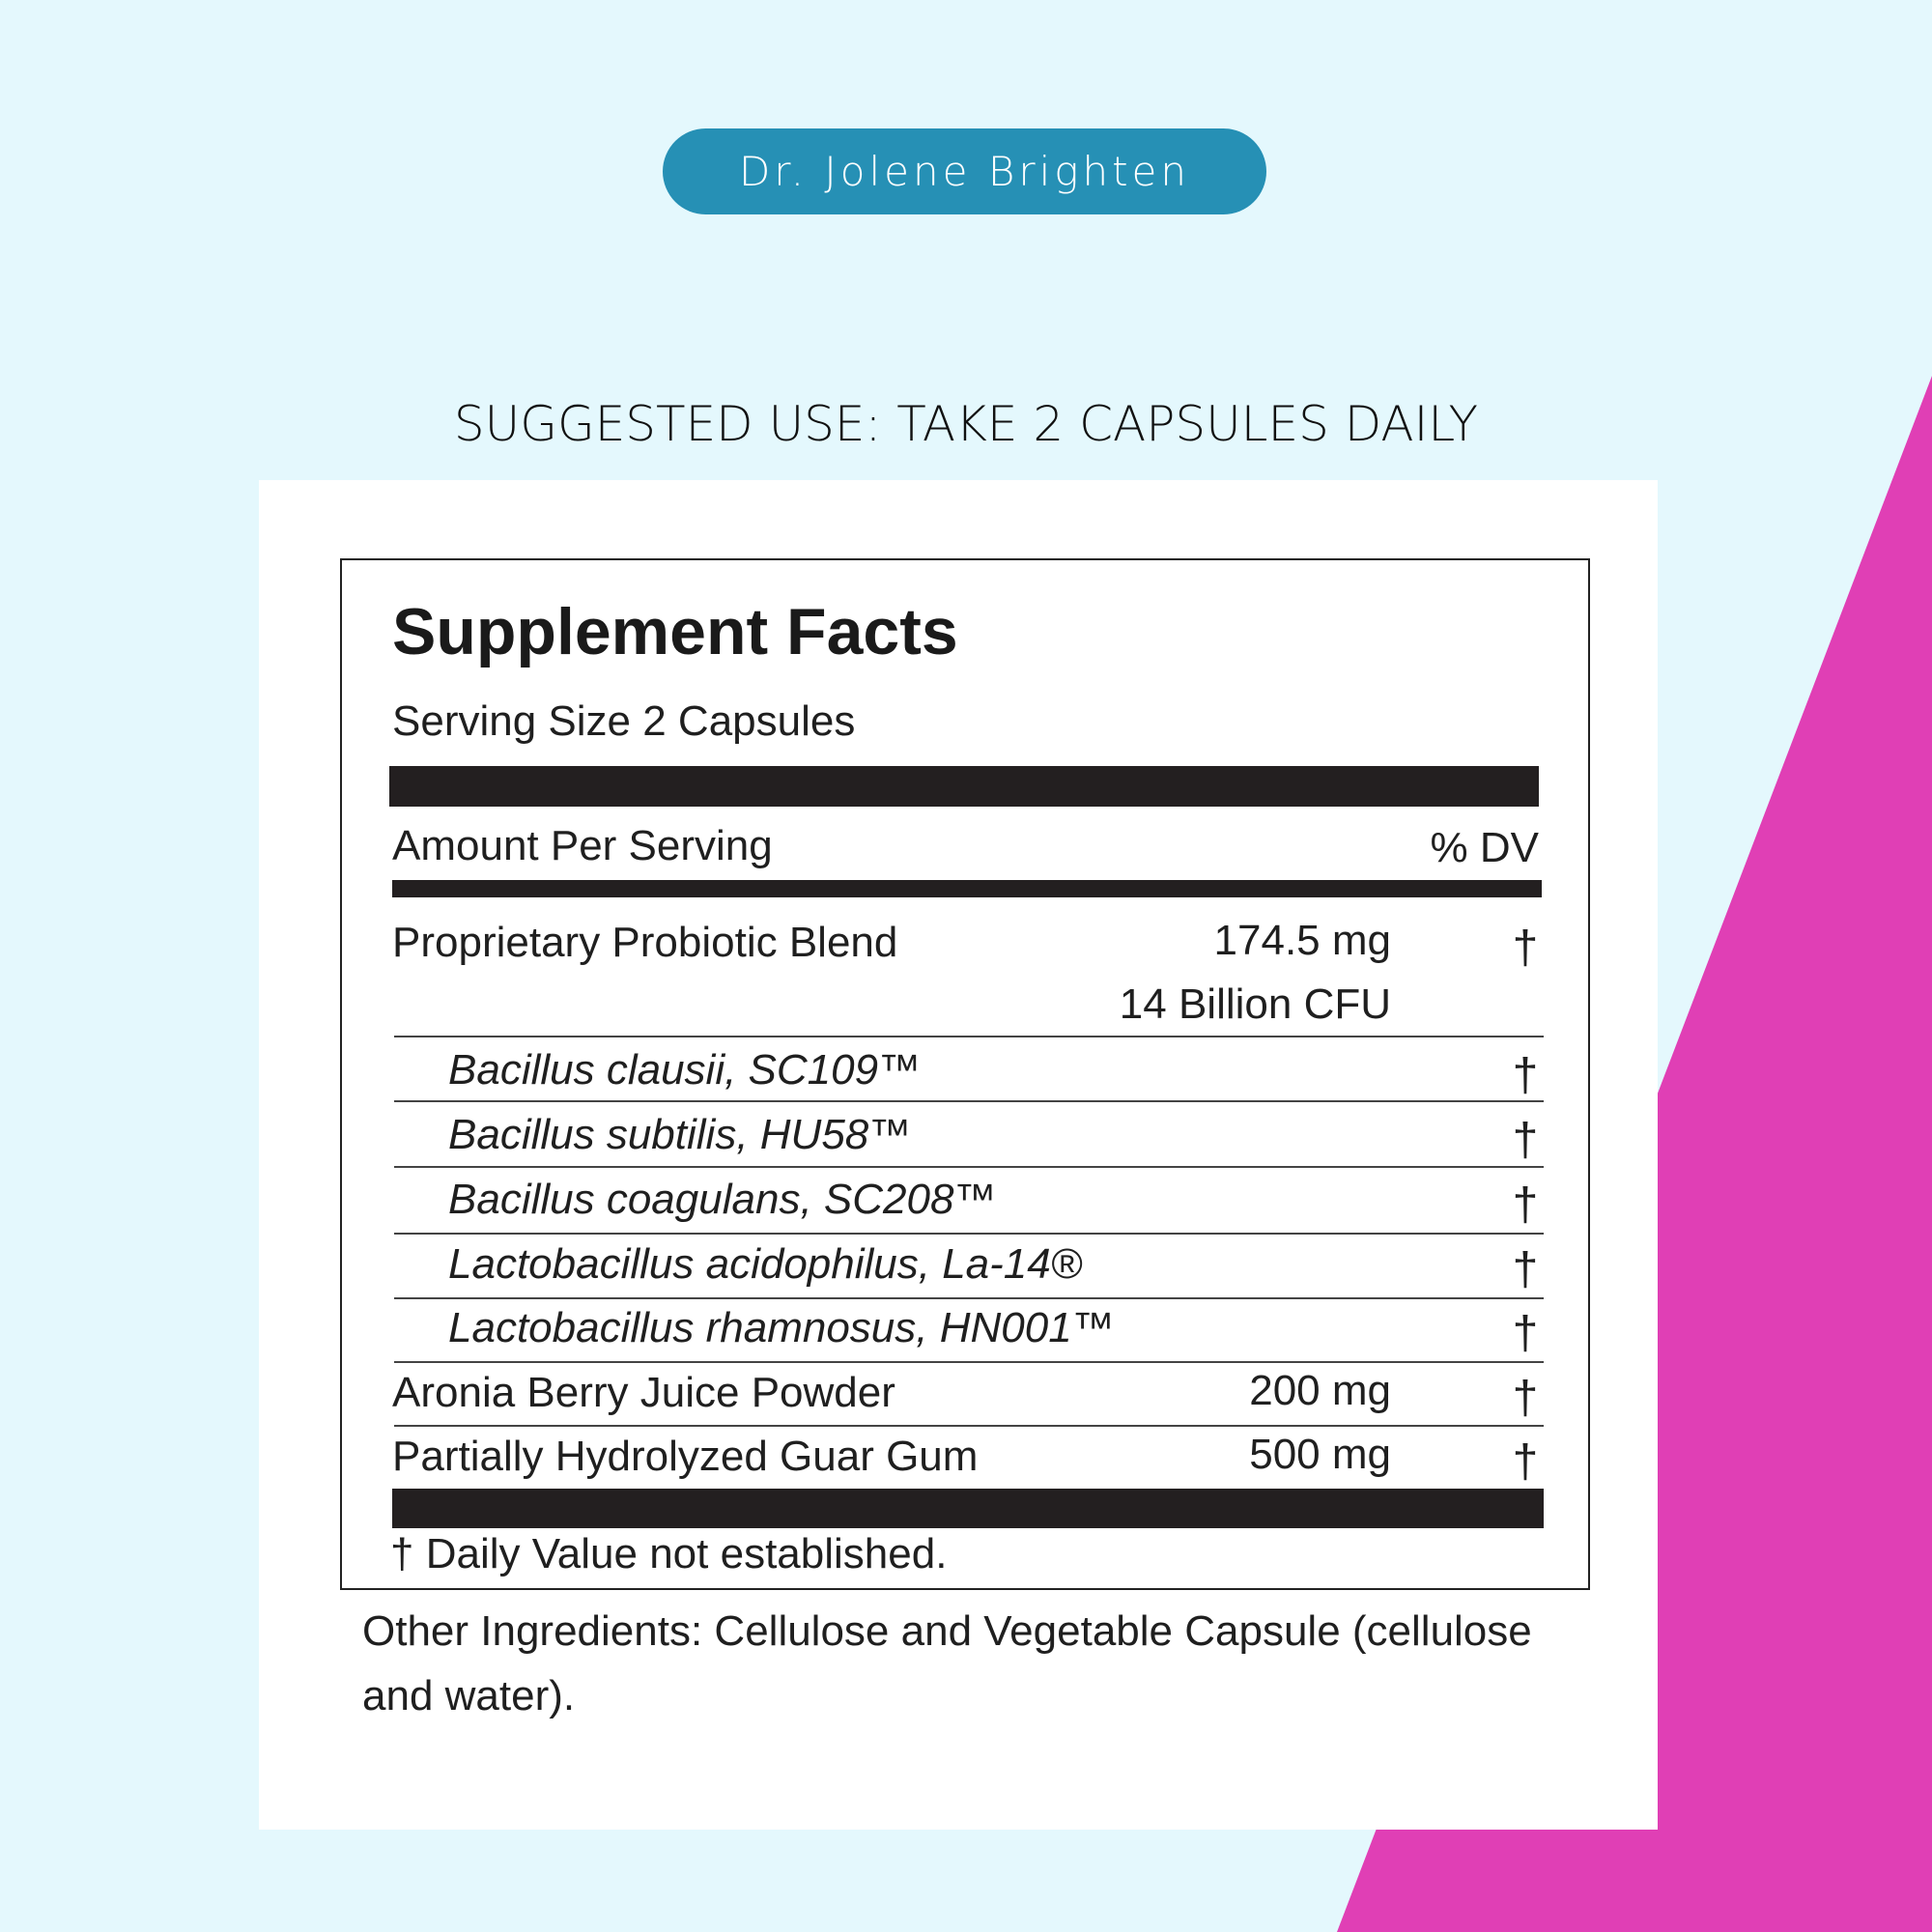  What do you see at coordinates (685, 1070) in the screenshot?
I see `strain-name: Bacillus clausii, SC109™` at bounding box center [685, 1070].